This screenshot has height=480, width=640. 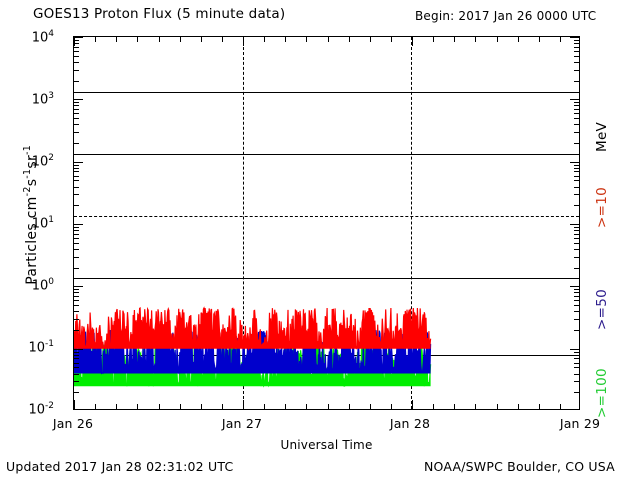 What do you see at coordinates (411, 223) in the screenshot?
I see `day-divider-jan28` at bounding box center [411, 223].